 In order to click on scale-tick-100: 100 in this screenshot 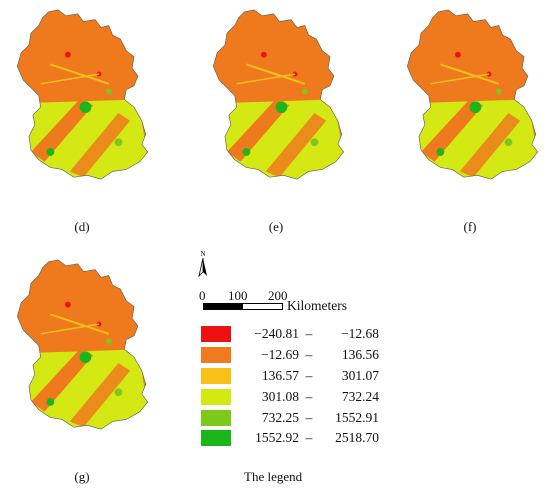, I will do `click(238, 295)`.